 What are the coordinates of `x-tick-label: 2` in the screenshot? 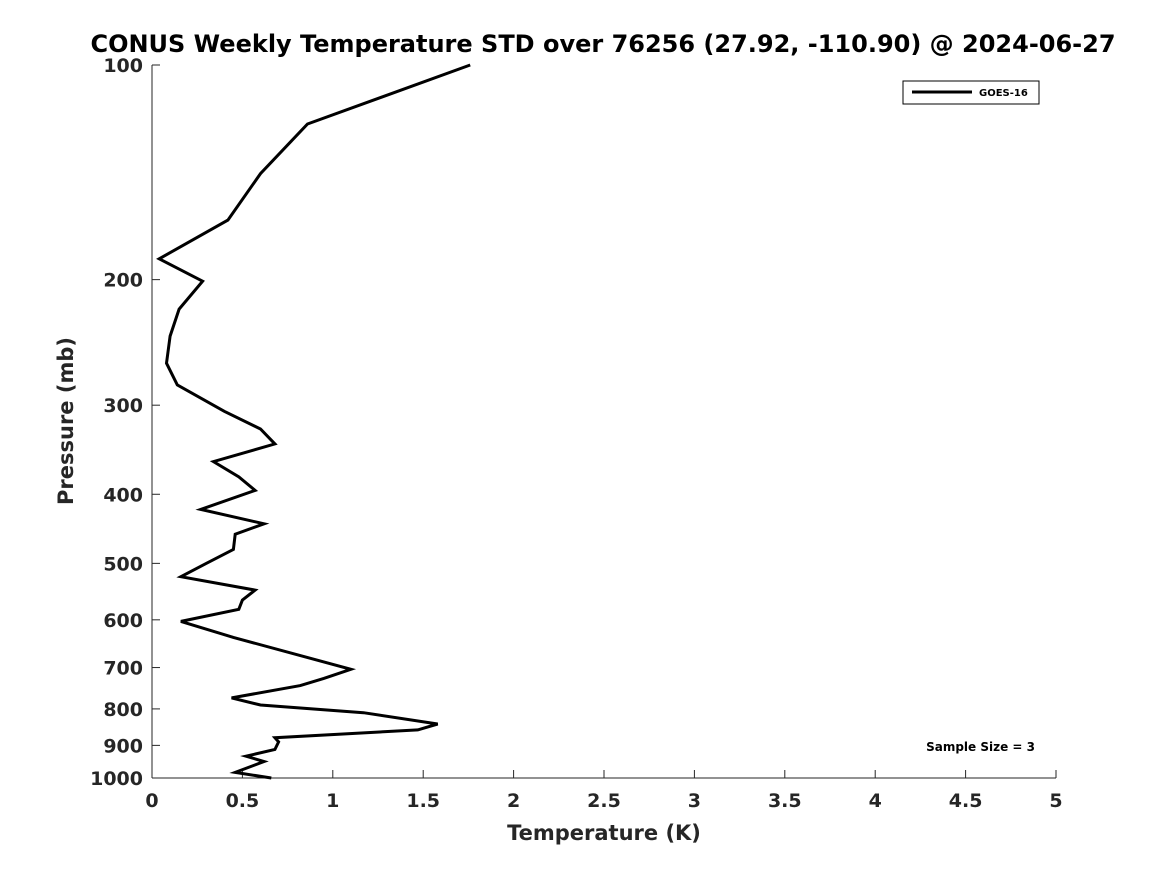 It's located at (513, 801).